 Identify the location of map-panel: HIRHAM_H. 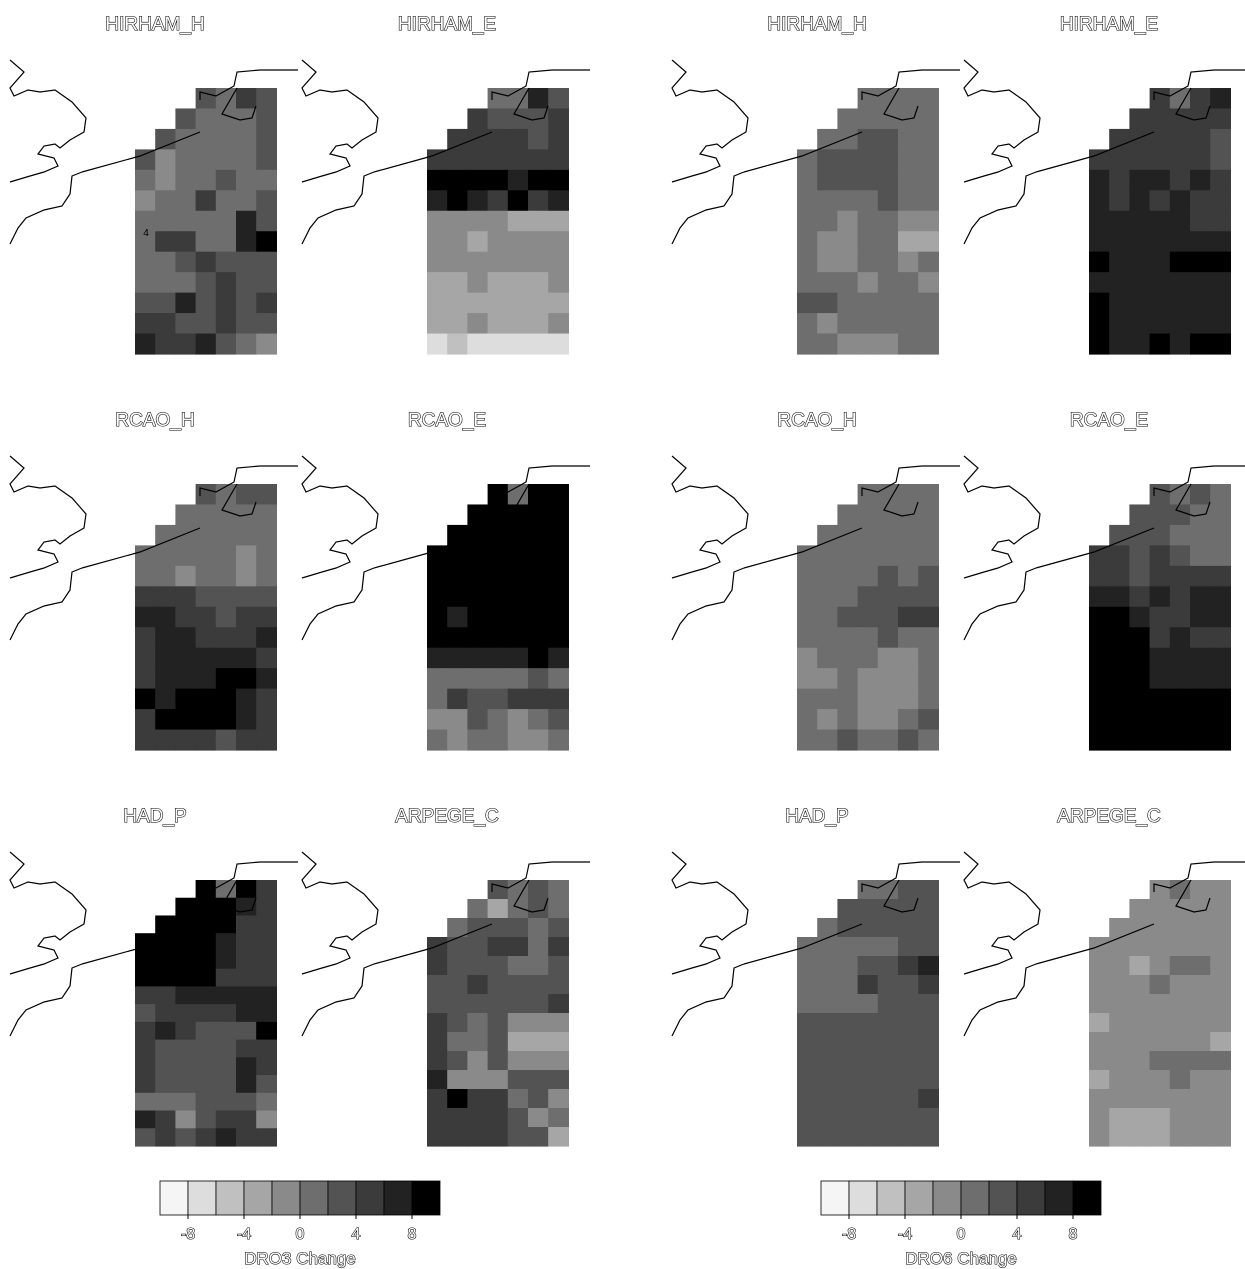
(815, 184).